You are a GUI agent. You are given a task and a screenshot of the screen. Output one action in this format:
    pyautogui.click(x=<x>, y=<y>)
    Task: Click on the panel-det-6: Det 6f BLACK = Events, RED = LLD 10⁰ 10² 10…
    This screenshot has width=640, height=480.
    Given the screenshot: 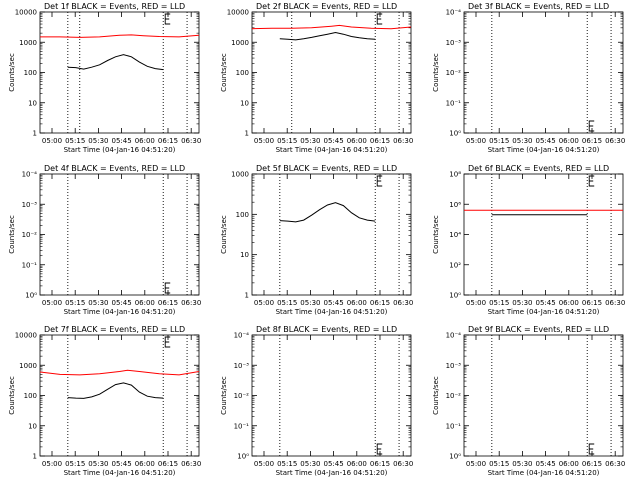 What is the action you would take?
    pyautogui.click(x=528, y=240)
    